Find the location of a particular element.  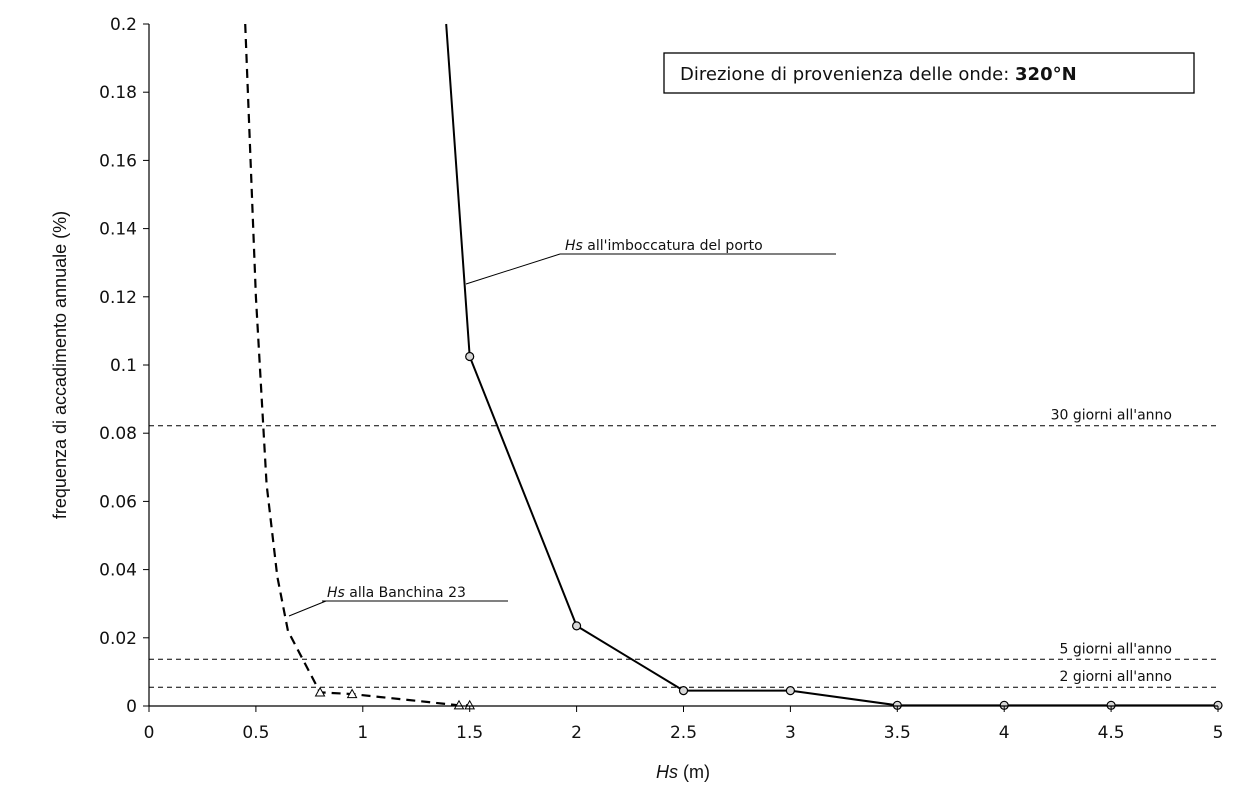

x-axis-title-rest: (m) is located at coordinates (694, 772).